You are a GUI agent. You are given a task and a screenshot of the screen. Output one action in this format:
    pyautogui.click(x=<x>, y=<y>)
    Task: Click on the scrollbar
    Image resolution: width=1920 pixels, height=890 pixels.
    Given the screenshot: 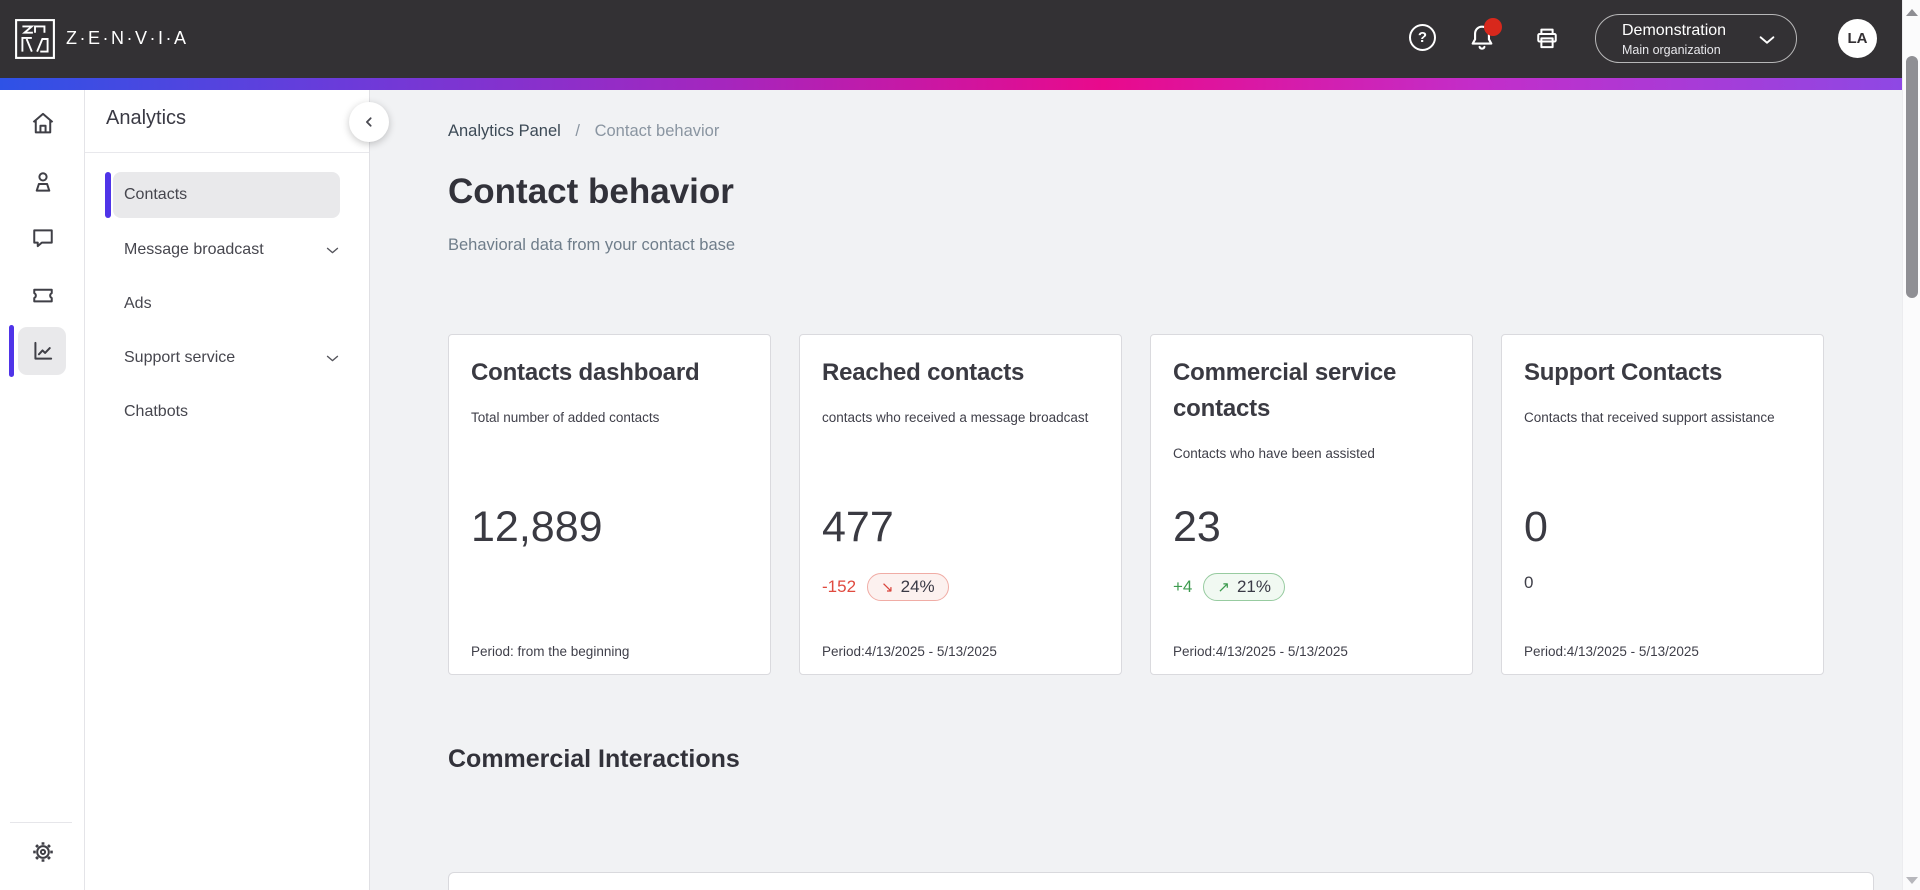 What is the action you would take?
    pyautogui.click(x=1911, y=445)
    